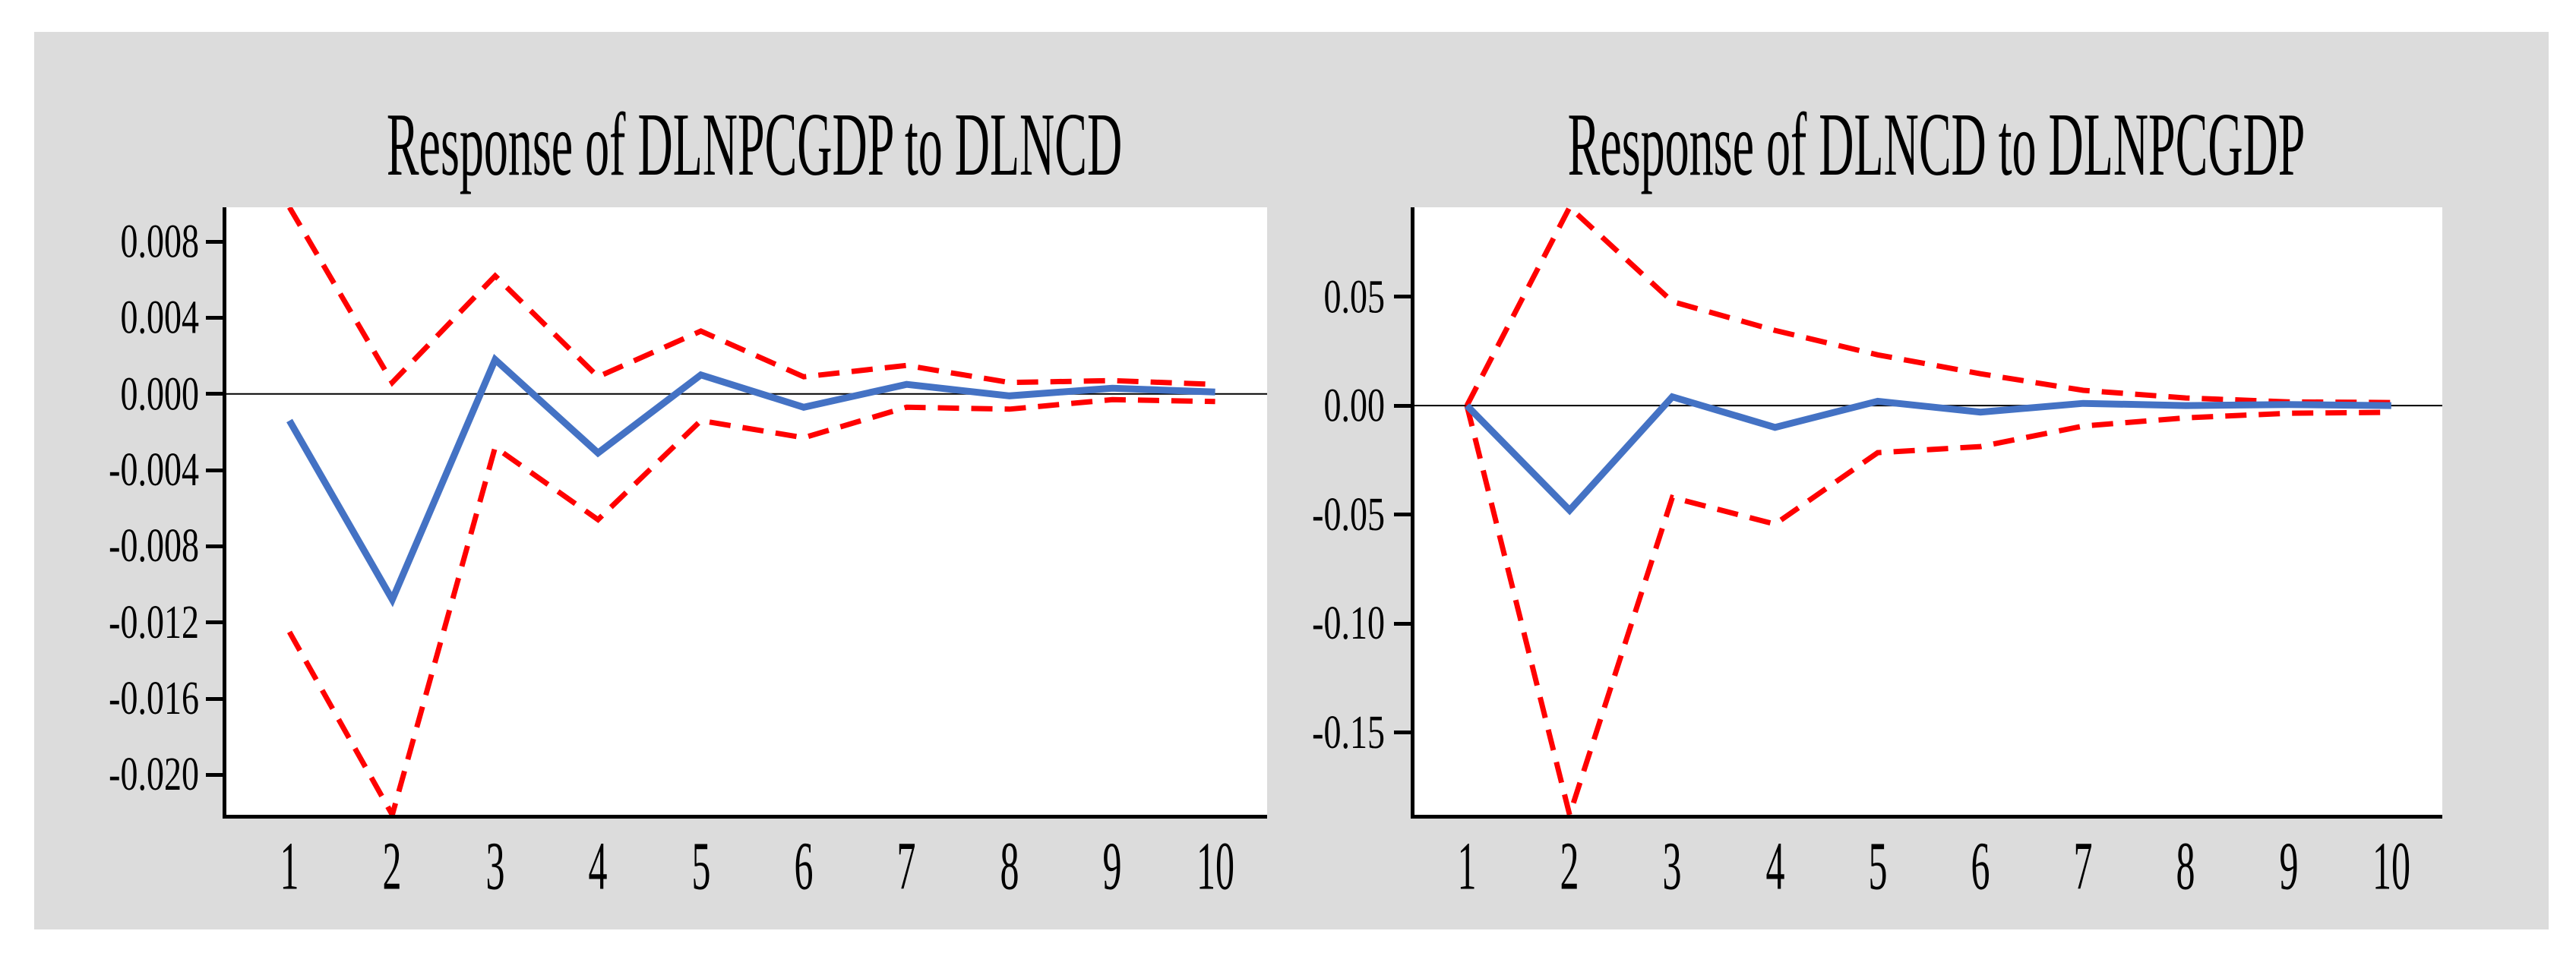  What do you see at coordinates (154, 697) in the screenshot?
I see `y-tick-label: -0.016` at bounding box center [154, 697].